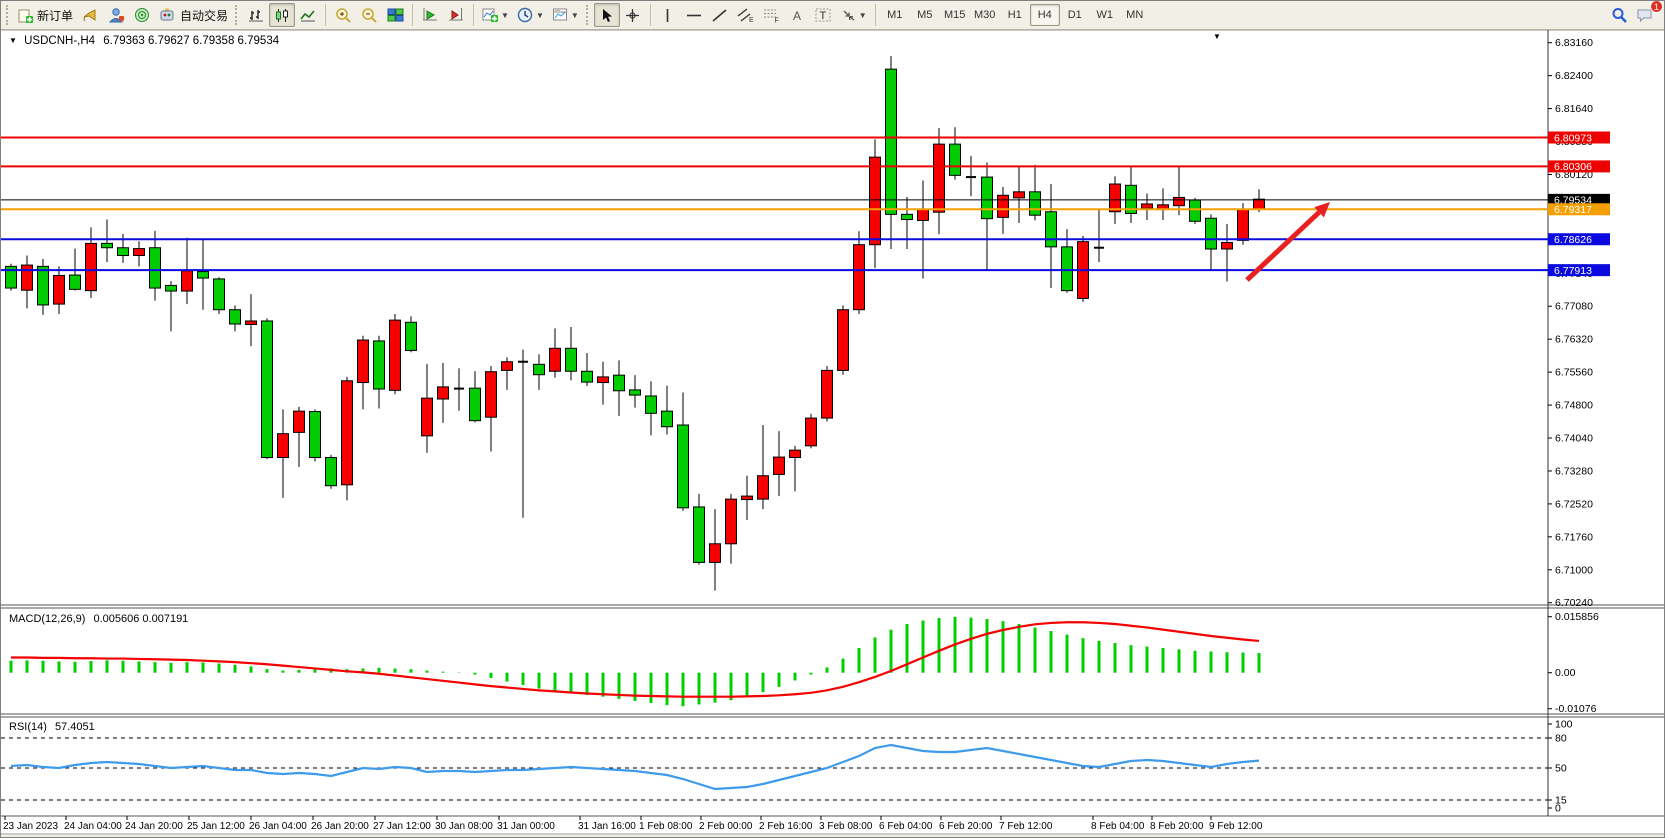 This screenshot has width=1665, height=838. What do you see at coordinates (746, 15) in the screenshot?
I see `equidistant-channel-button: E` at bounding box center [746, 15].